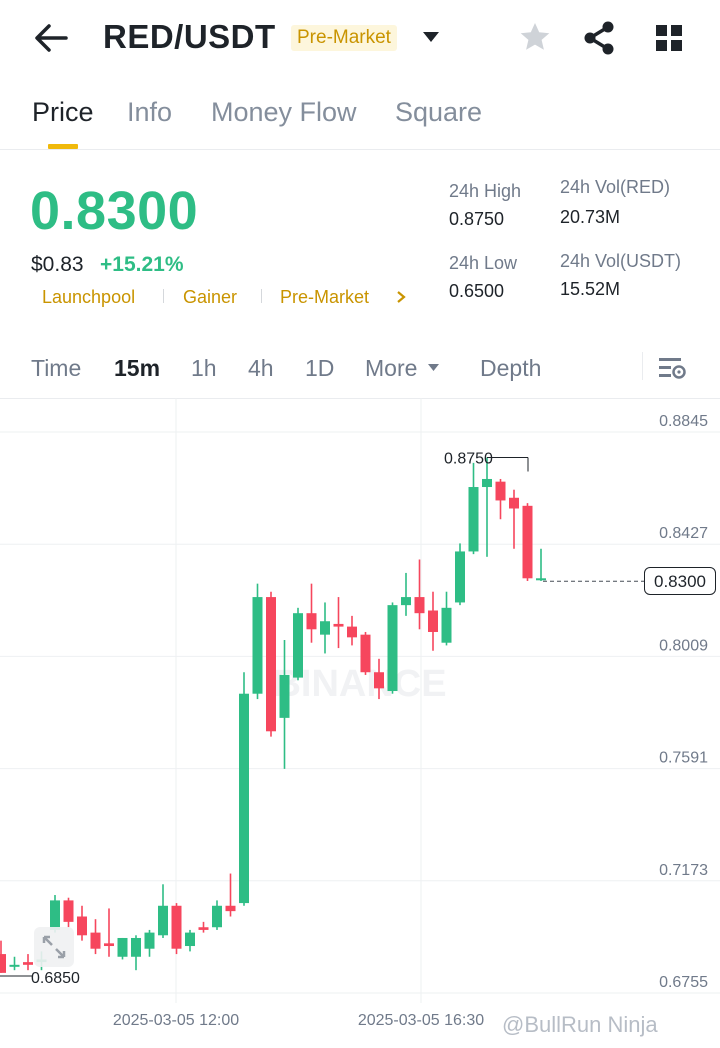  What do you see at coordinates (360, 398) in the screenshot?
I see `divider` at bounding box center [360, 398].